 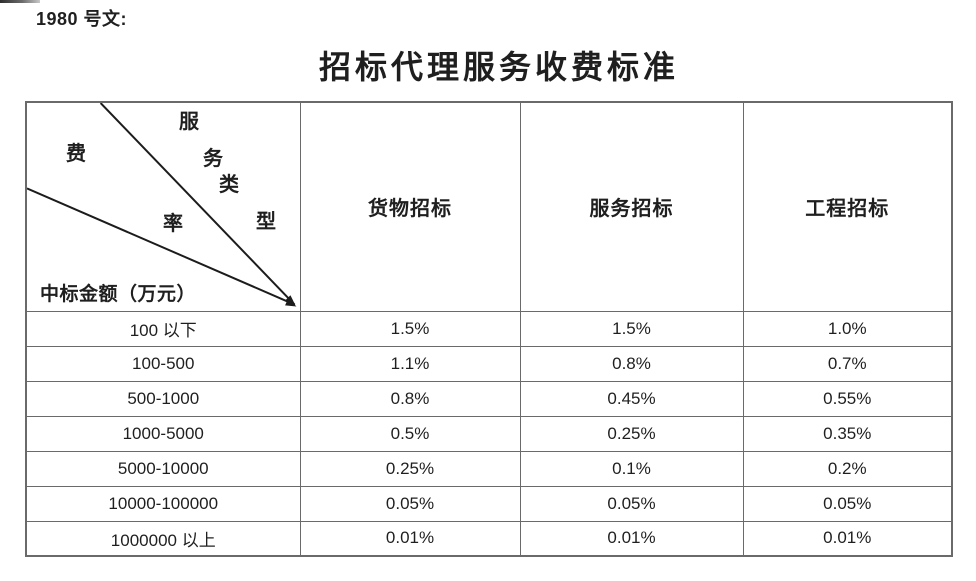 I want to click on rate-value-cell: 0.1%, so click(x=631, y=468).